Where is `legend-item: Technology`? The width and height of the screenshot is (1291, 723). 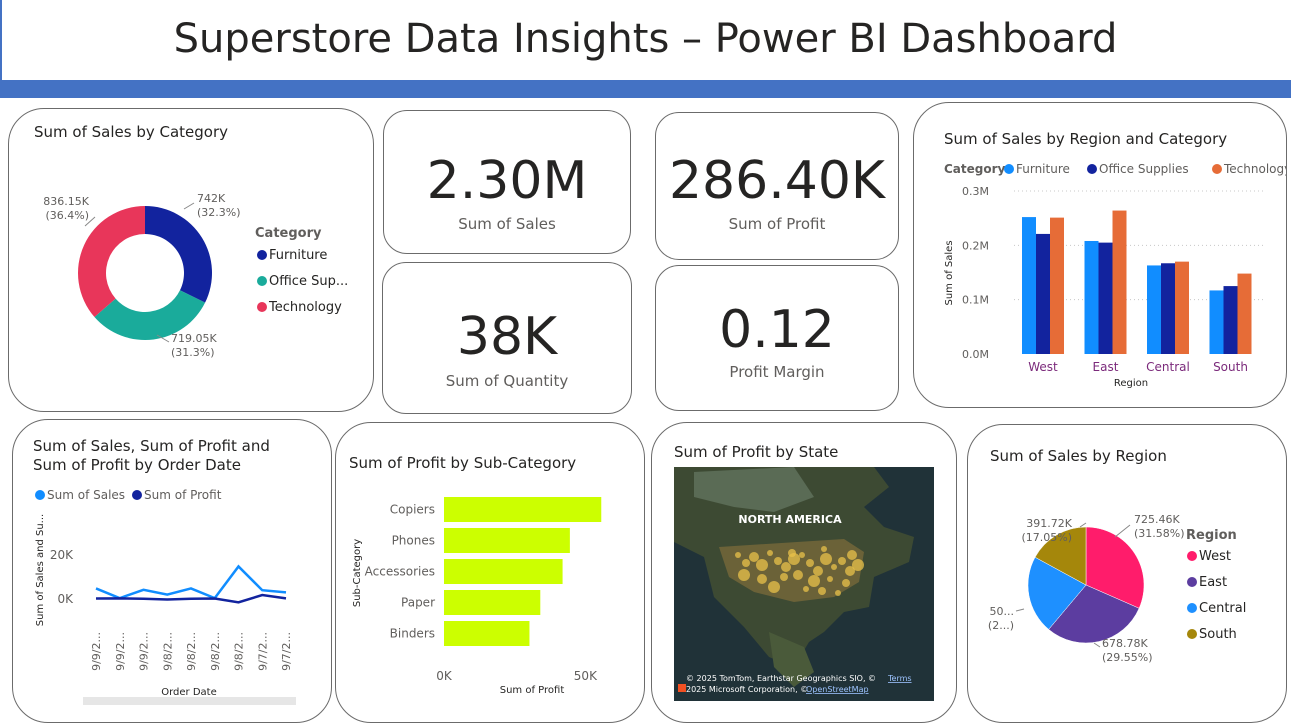 legend-item: Technology is located at coordinates (1255, 169).